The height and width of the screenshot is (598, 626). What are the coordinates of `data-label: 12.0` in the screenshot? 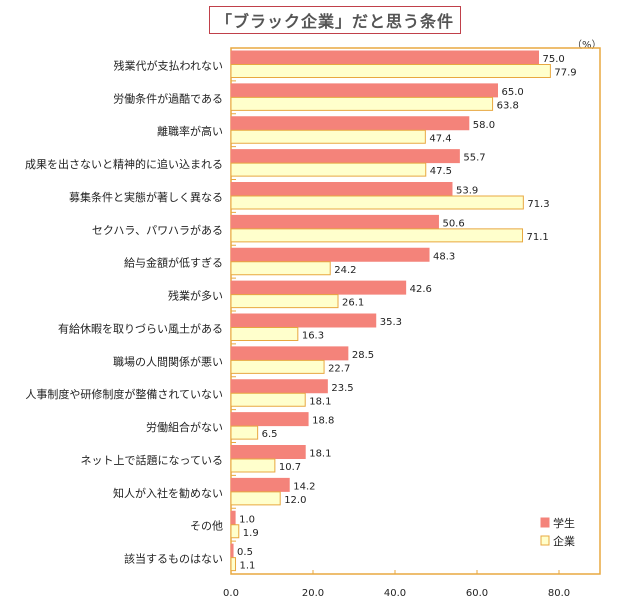 It's located at (295, 500).